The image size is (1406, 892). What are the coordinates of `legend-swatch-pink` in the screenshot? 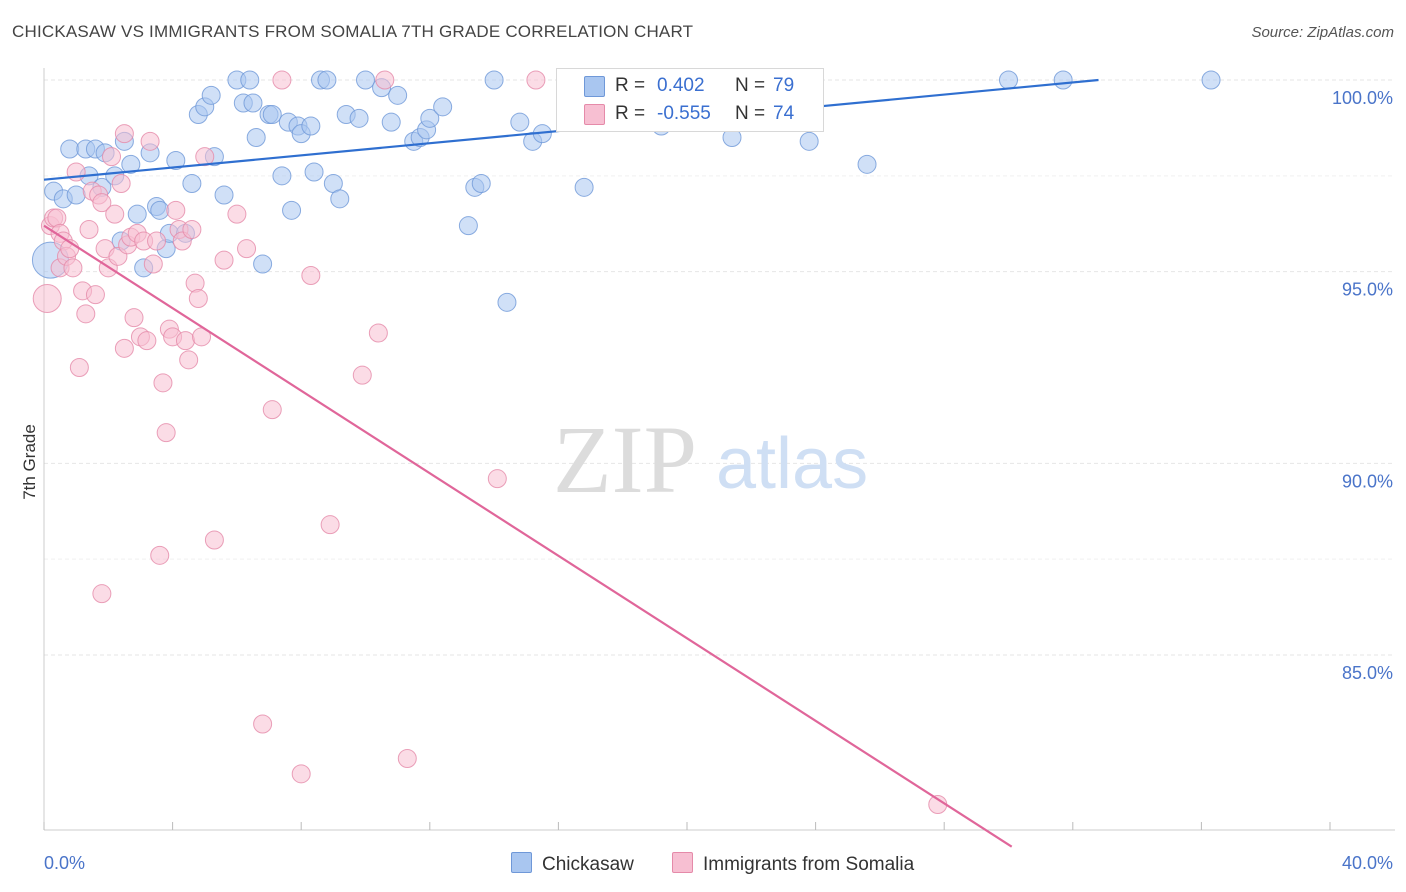 It's located at (682, 862).